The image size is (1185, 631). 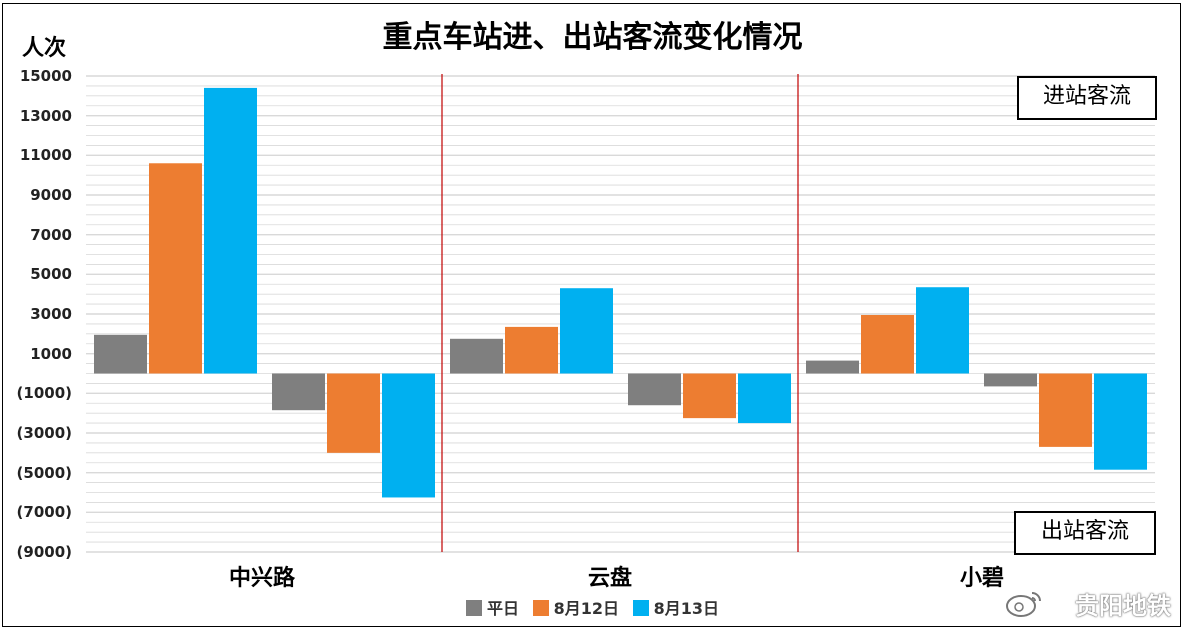 What do you see at coordinates (44, 393) in the screenshot?
I see `y-tick-label: (1000)` at bounding box center [44, 393].